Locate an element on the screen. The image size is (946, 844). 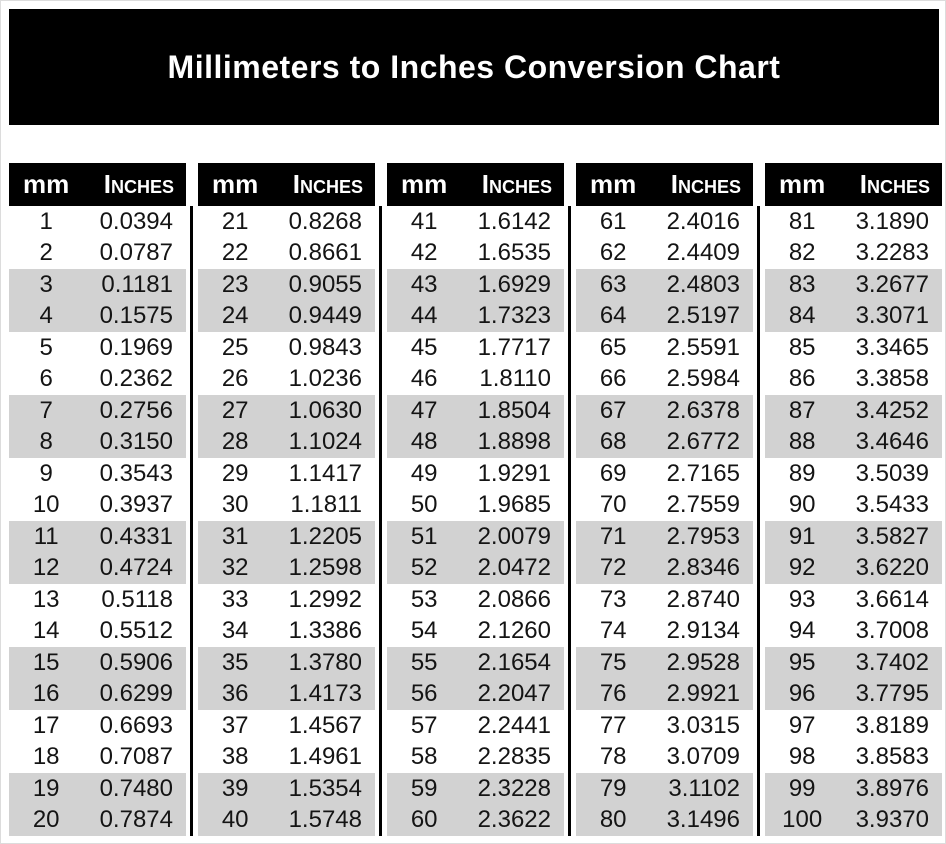
mm-value: 87 is located at coordinates (802, 410).